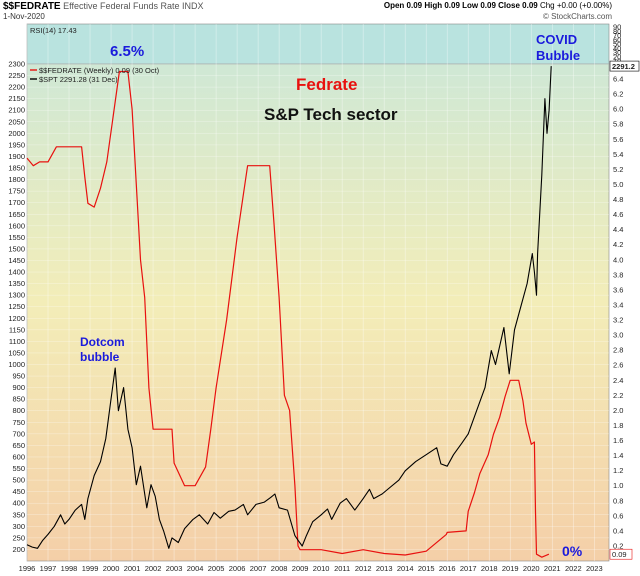  Describe the element at coordinates (617, 44) in the screenshot. I see `rsi-tick-label: 50` at that location.